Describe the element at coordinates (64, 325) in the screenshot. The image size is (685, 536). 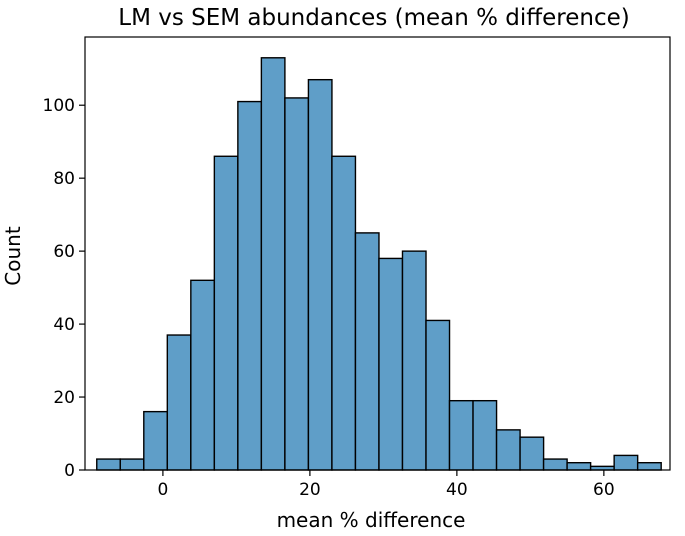
I see `y-tick-label-40: 40` at that location.